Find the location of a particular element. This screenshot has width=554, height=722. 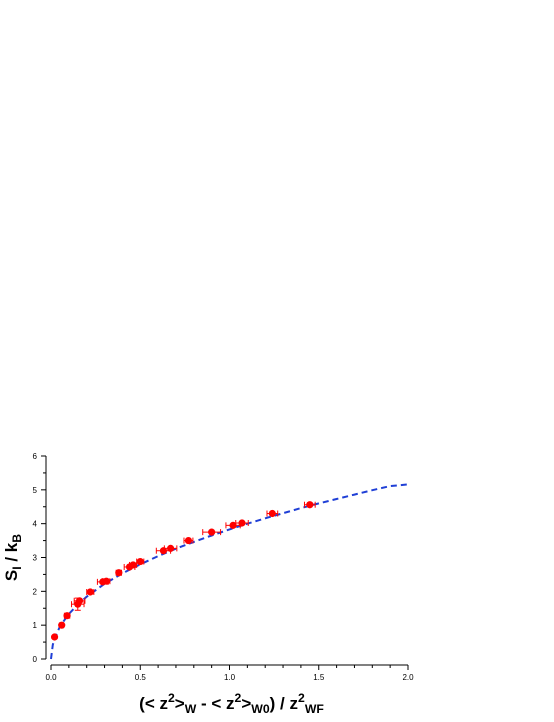

y-tick-label: 2 is located at coordinates (35, 591).